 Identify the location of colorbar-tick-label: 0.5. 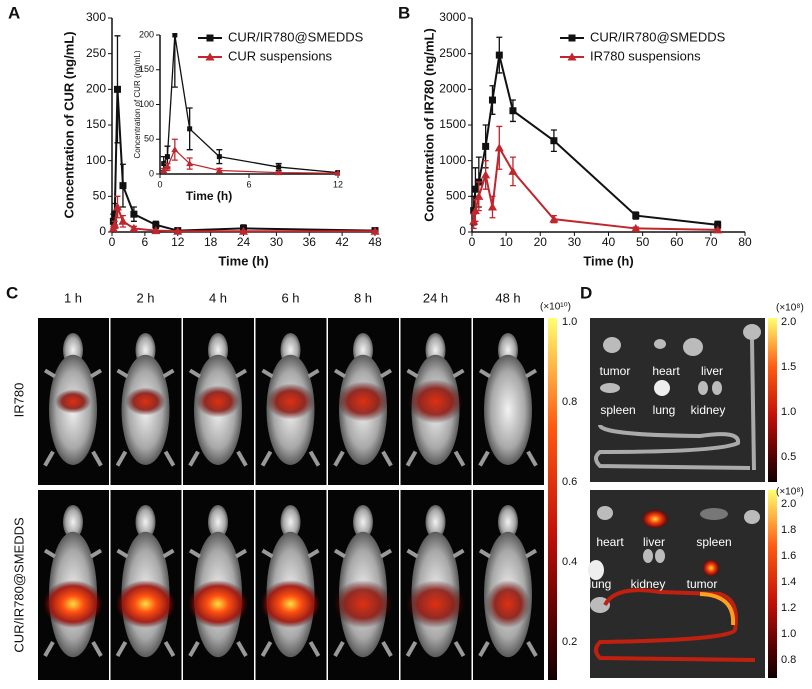
(788, 457).